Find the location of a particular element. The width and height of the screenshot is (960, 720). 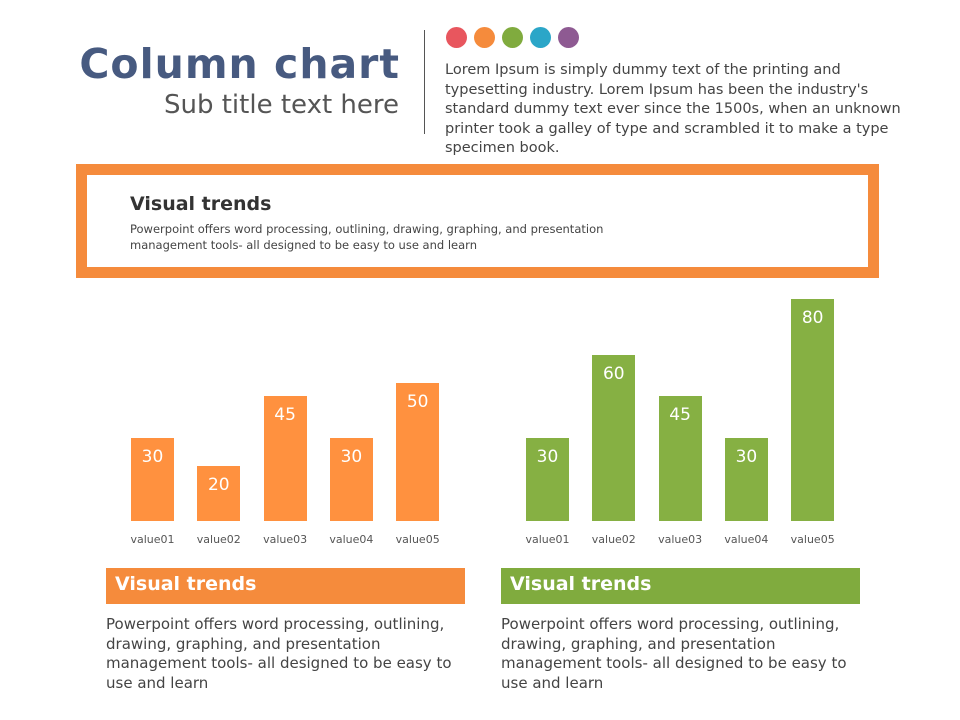

bar: 20 is located at coordinates (219, 493).